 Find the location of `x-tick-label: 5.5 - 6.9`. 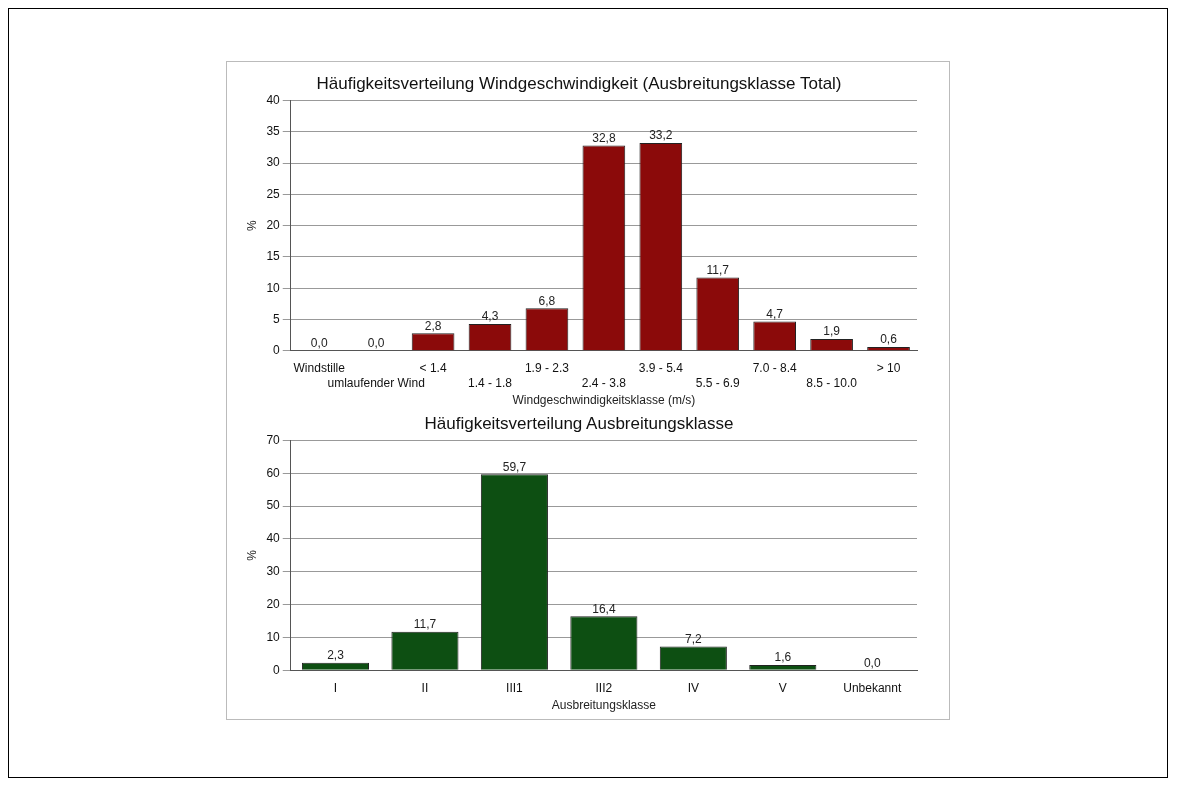

x-tick-label: 5.5 - 6.9 is located at coordinates (718, 382).